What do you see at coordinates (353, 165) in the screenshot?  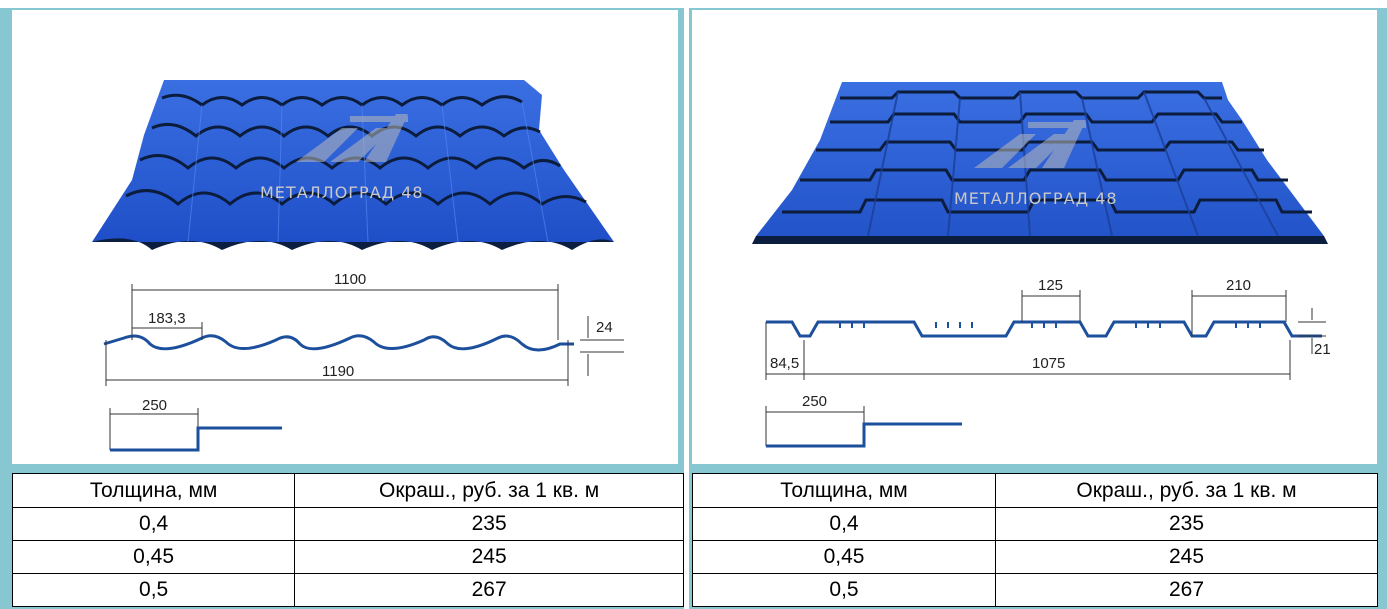 I see `metal-tile-sheet-left` at bounding box center [353, 165].